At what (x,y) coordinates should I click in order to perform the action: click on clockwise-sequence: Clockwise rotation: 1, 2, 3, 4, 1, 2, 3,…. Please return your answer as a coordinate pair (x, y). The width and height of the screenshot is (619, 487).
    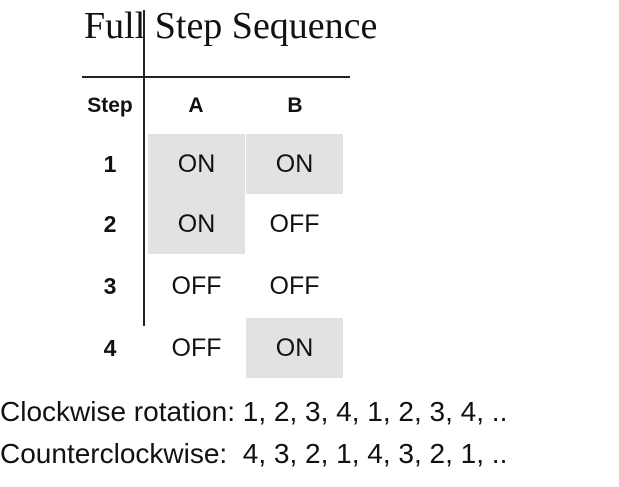
    Looking at the image, I should click on (254, 411).